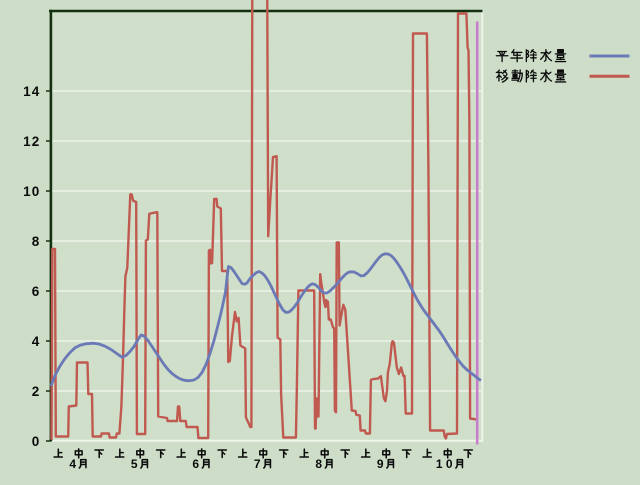 The width and height of the screenshot is (640, 485). Describe the element at coordinates (439, 464) in the screenshot. I see `svg-text: 1` at that location.